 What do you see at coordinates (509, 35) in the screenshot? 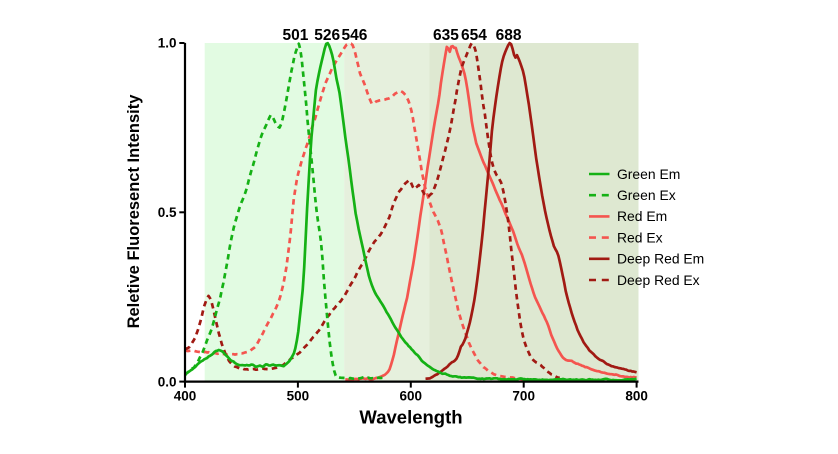
I see `svg-text: 688` at bounding box center [509, 35].